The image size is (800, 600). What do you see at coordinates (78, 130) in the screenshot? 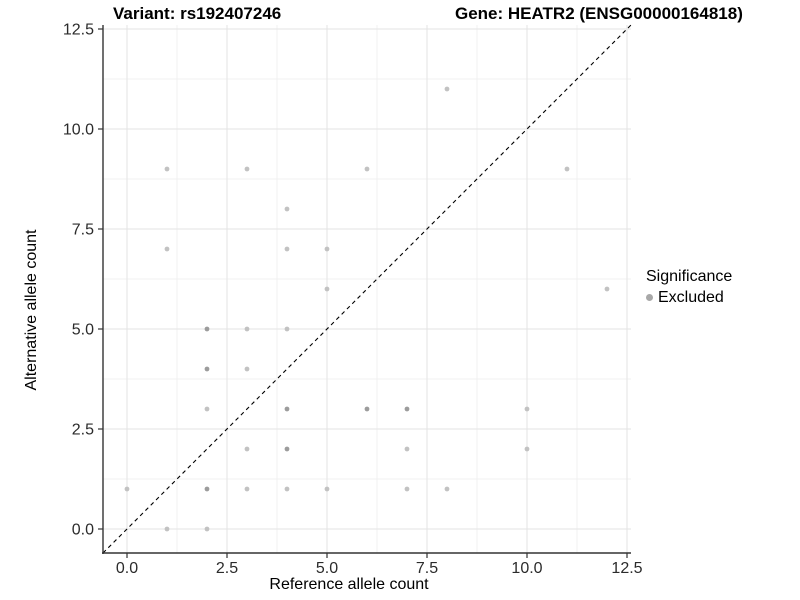
I see `y-tick-label: 10.0` at bounding box center [78, 130].